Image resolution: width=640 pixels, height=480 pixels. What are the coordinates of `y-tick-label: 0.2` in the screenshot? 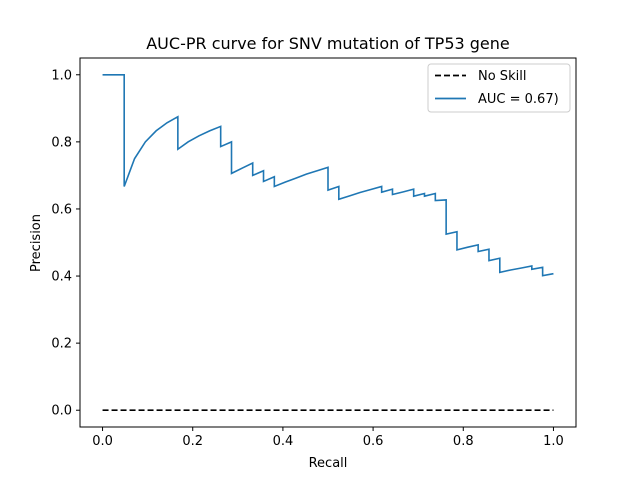 It's located at (61, 344).